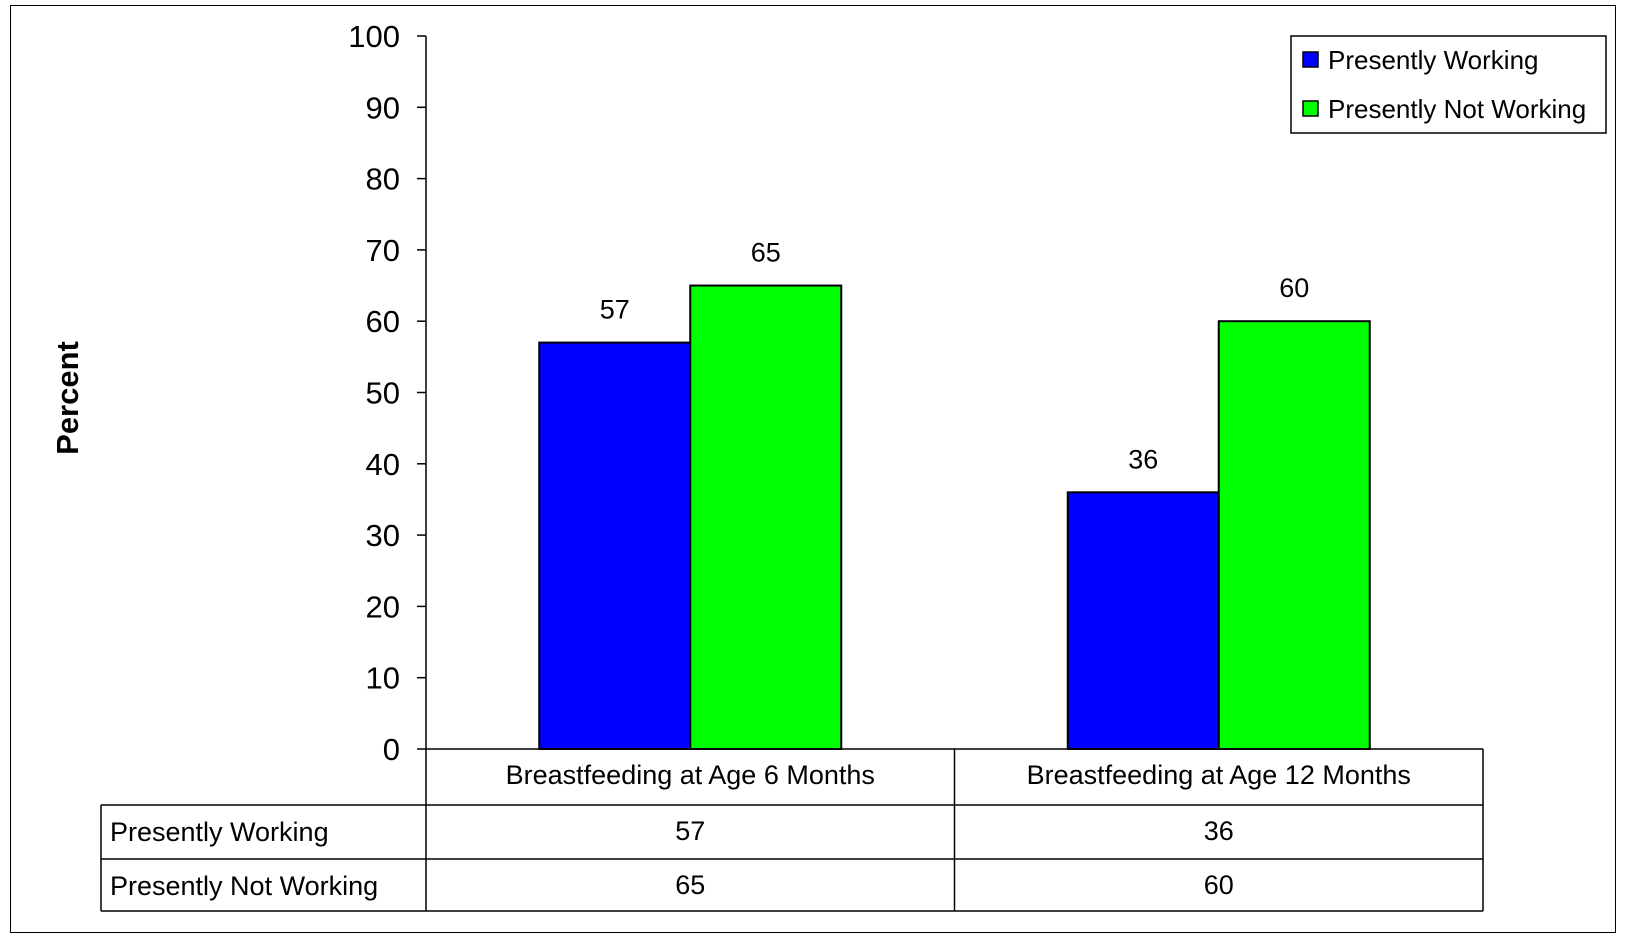 This screenshot has height=939, width=1629. What do you see at coordinates (1143, 459) in the screenshot?
I see `data-label: 36` at bounding box center [1143, 459].